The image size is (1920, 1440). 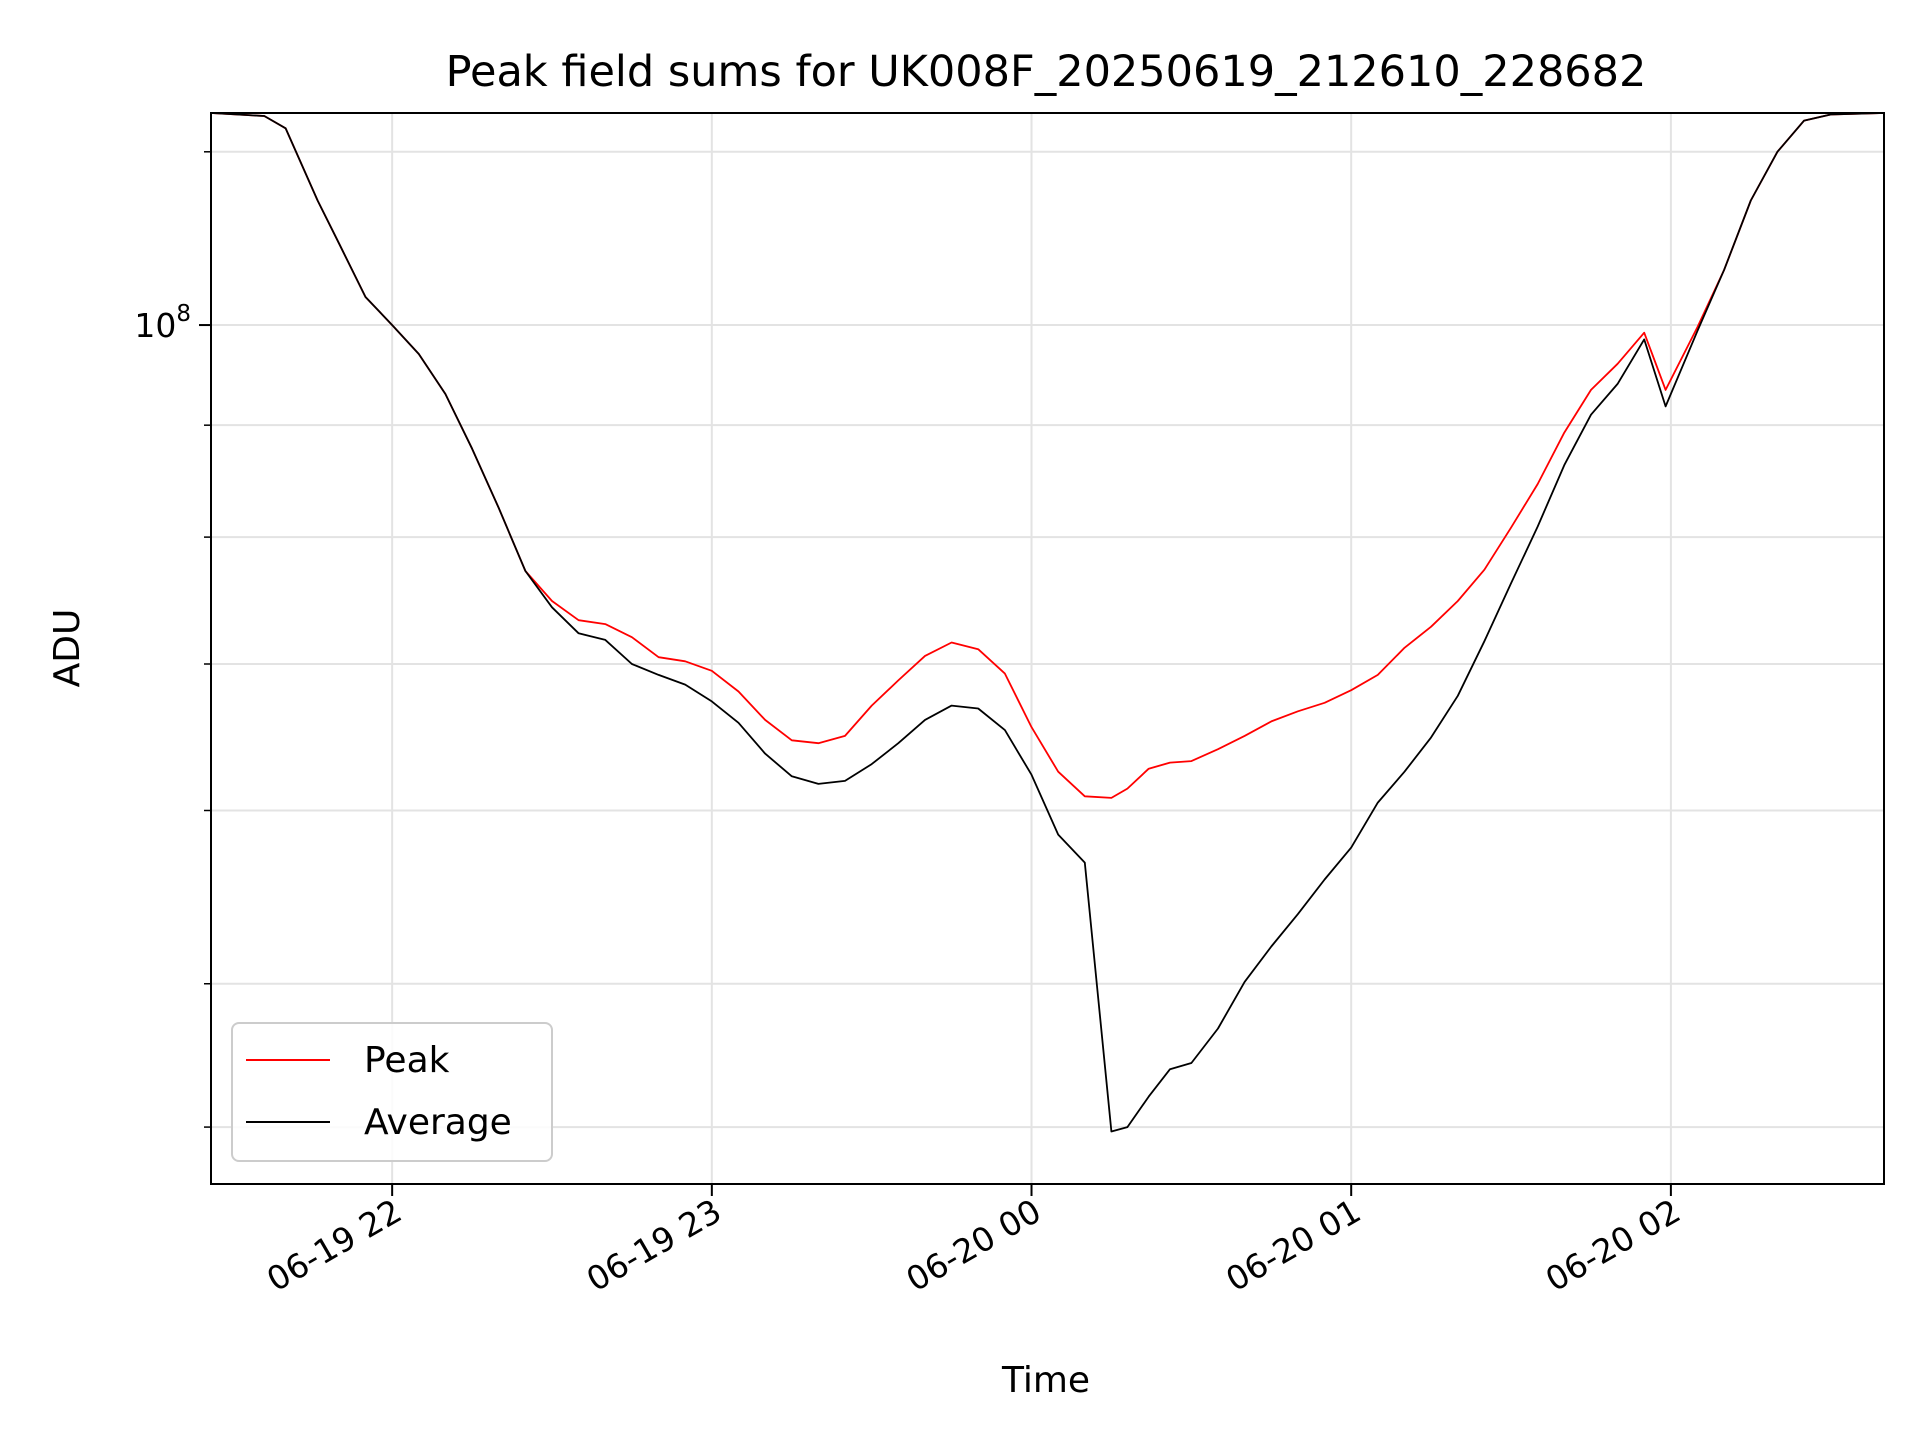 I want to click on y-axis-label: ADU, so click(x=67, y=648).